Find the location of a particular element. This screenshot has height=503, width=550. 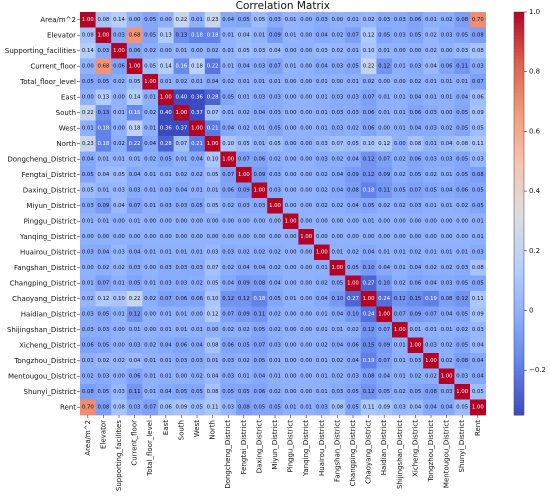

cell-value-label: 0.08 is located at coordinates (260, 283).